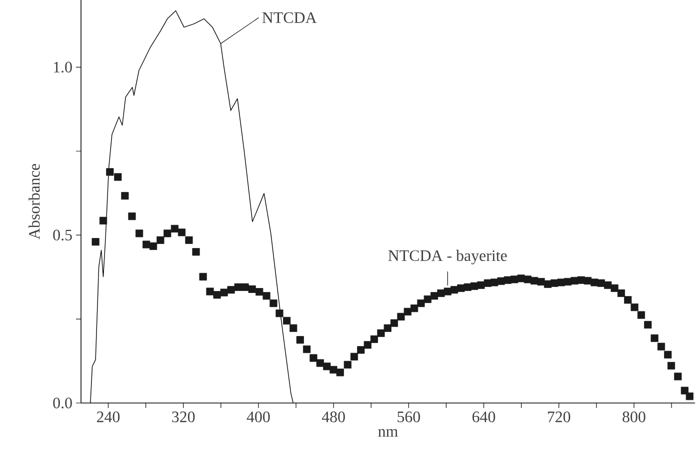  Describe the element at coordinates (34, 202) in the screenshot. I see `y-axis-title: Absorbance` at that location.